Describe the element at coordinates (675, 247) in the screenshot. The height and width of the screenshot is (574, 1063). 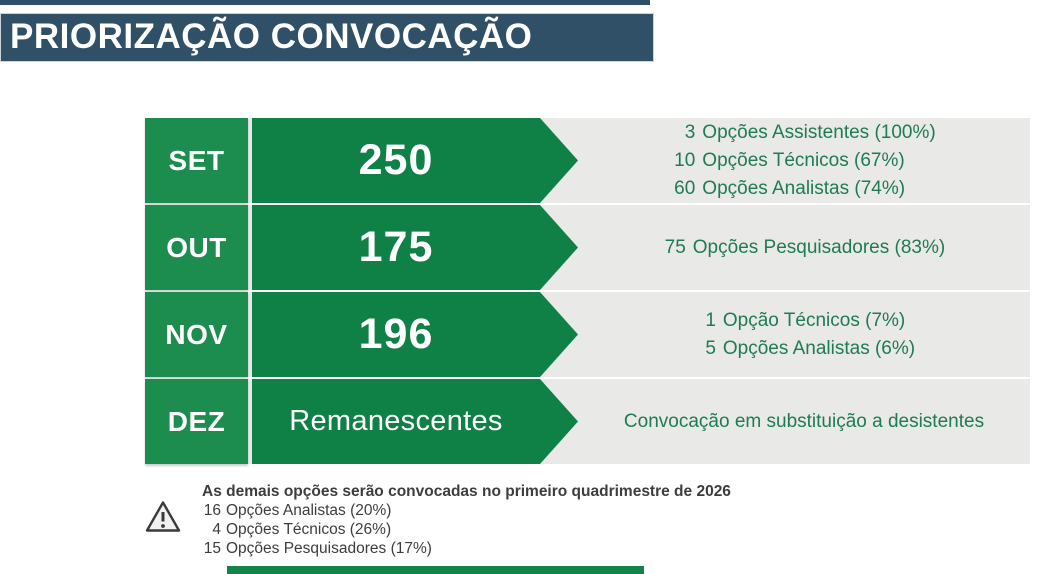
I see `detail-count: 75` at that location.